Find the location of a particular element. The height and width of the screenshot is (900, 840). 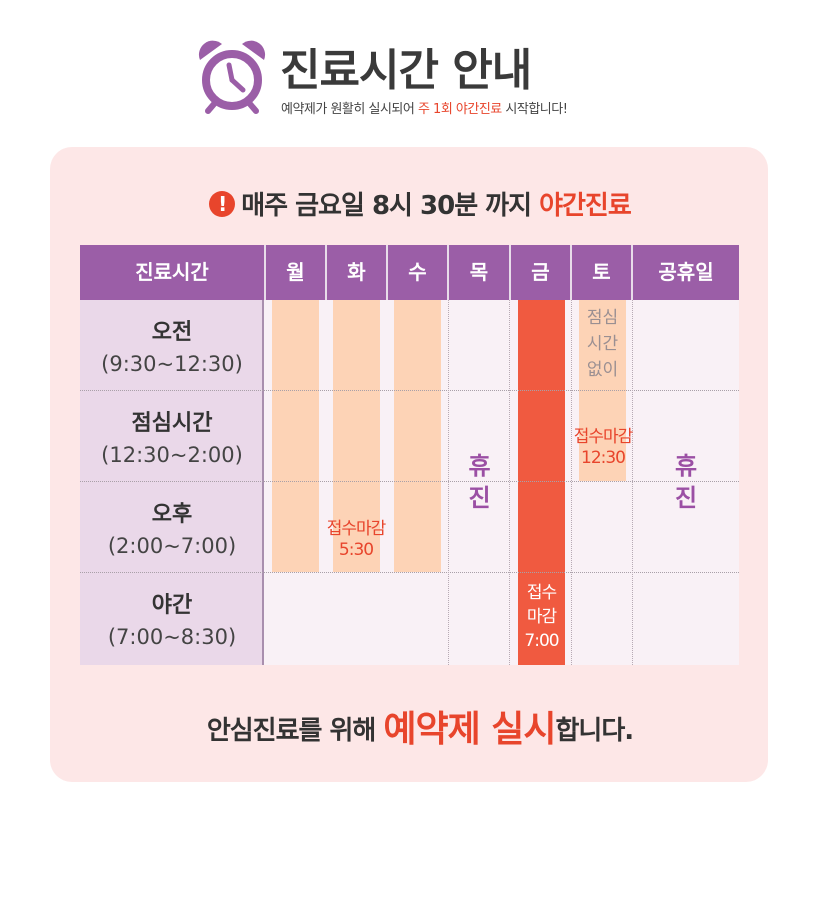

thursday-closed-label: 휴 진 is located at coordinates (479, 482).